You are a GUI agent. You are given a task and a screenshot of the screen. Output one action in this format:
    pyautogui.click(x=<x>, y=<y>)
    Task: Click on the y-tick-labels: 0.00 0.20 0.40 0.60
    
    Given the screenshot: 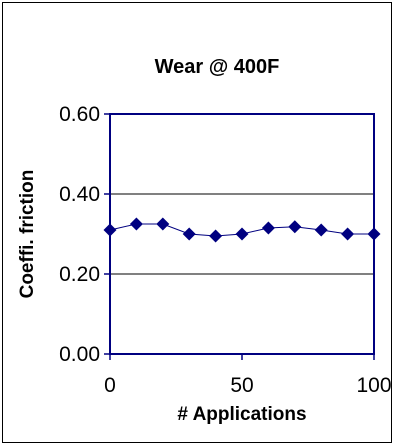 What is the action you would take?
    pyautogui.click(x=84, y=234)
    